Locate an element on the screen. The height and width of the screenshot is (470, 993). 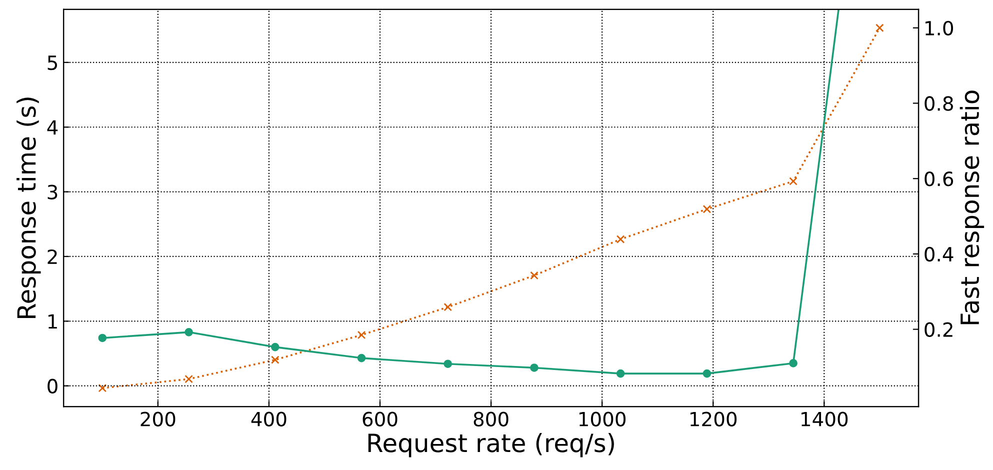
y-tick-label: 4 is located at coordinates (52, 127).